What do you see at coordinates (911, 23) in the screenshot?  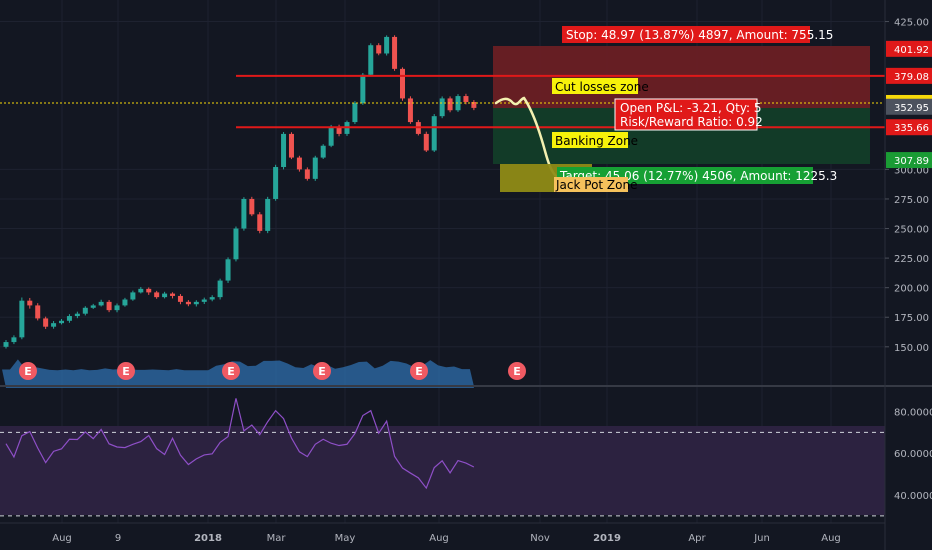 I see `price-tick-label: 425.00` at bounding box center [911, 23].